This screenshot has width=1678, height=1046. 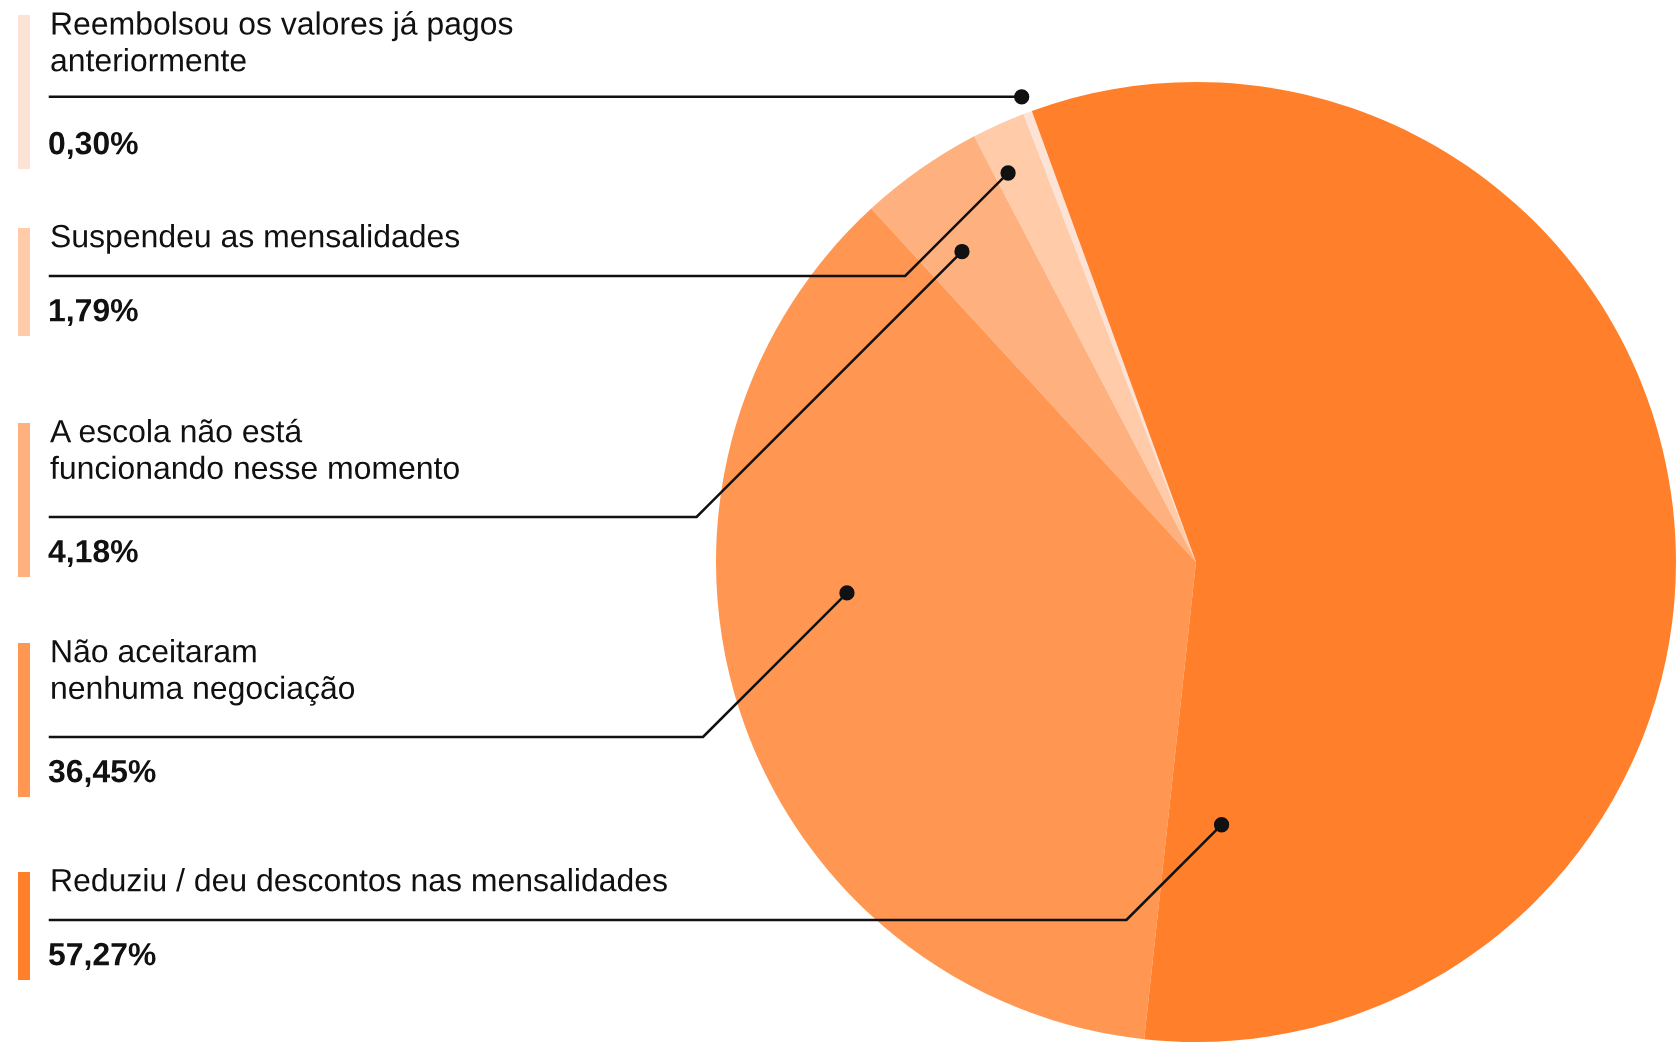 I want to click on slice-label: Não aceitaram nenhuma negociação, so click(x=203, y=672).